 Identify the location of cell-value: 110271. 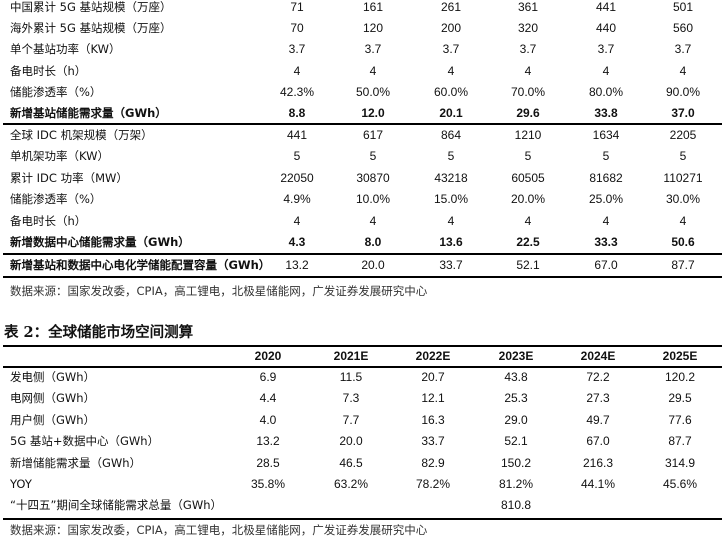
(683, 177).